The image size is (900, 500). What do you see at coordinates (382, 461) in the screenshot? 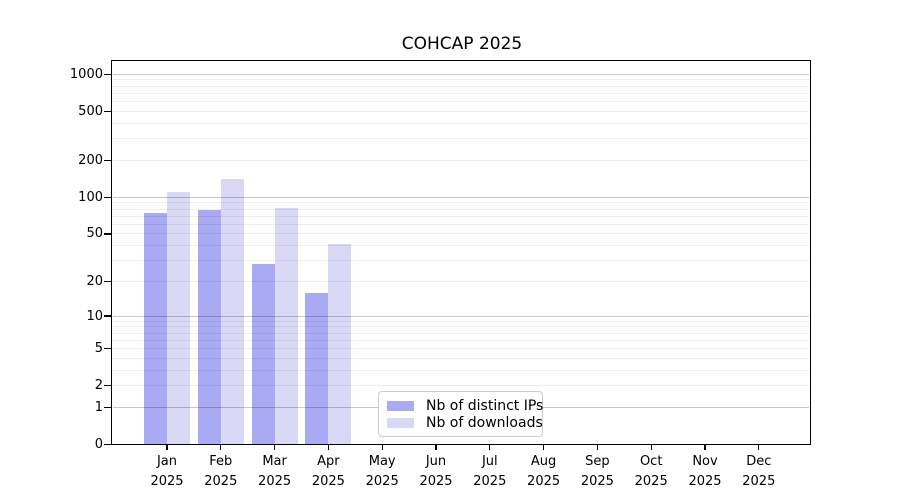
I see `month-label: May` at bounding box center [382, 461].